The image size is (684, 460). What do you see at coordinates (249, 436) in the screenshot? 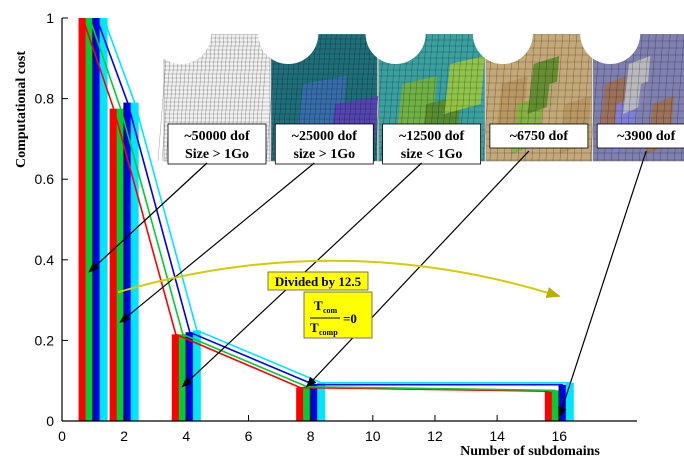
I see `x-tick-label: 6` at bounding box center [249, 436].